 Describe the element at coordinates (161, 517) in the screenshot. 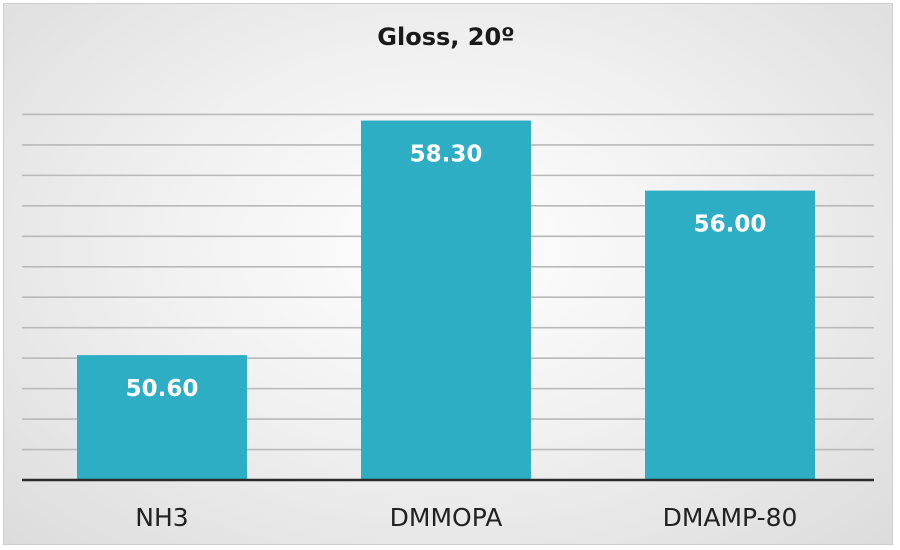

I see `category-label: NH3` at that location.